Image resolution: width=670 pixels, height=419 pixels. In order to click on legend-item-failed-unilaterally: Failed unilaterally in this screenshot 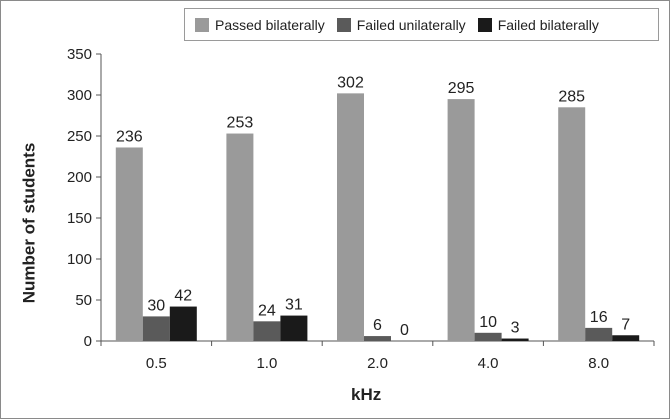, I will do `click(401, 24)`.